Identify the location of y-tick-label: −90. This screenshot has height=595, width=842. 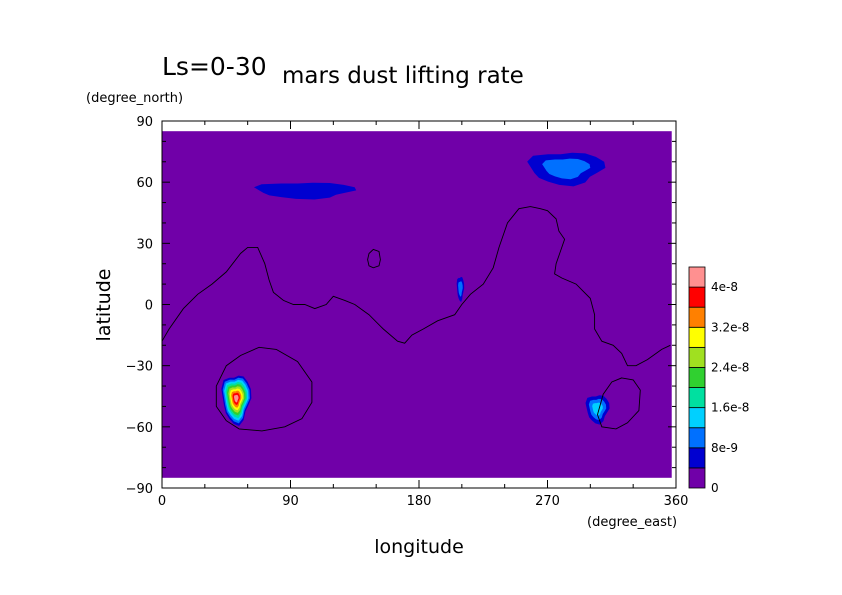
(139, 489).